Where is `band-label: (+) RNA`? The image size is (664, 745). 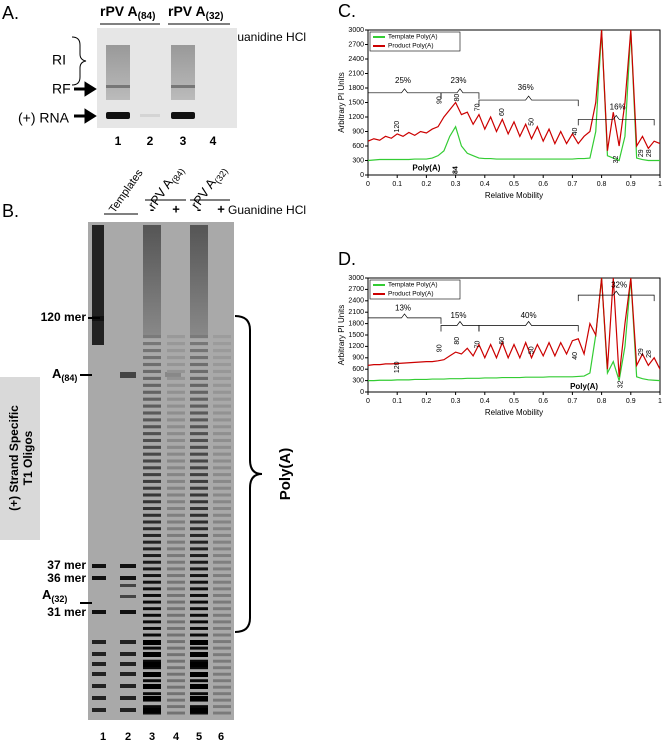
band-label: (+) RNA is located at coordinates (44, 118).